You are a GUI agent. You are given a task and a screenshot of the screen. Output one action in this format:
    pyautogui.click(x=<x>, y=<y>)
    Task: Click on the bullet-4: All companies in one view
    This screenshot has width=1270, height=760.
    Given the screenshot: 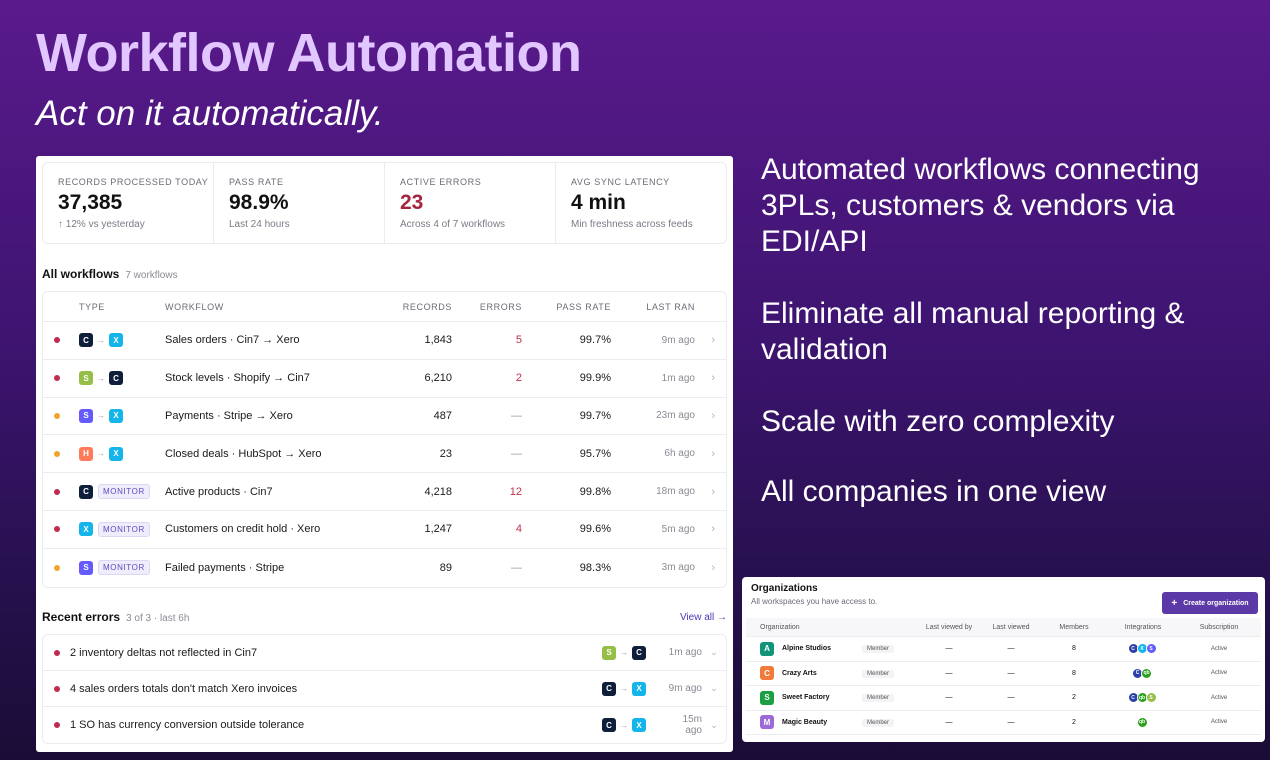 What is the action you would take?
    pyautogui.click(x=934, y=491)
    